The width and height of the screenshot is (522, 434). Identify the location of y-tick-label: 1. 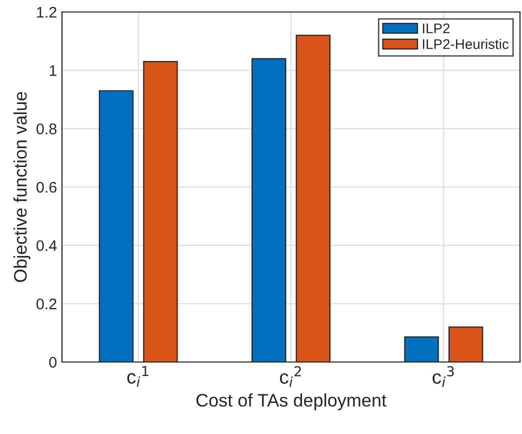
(53, 70).